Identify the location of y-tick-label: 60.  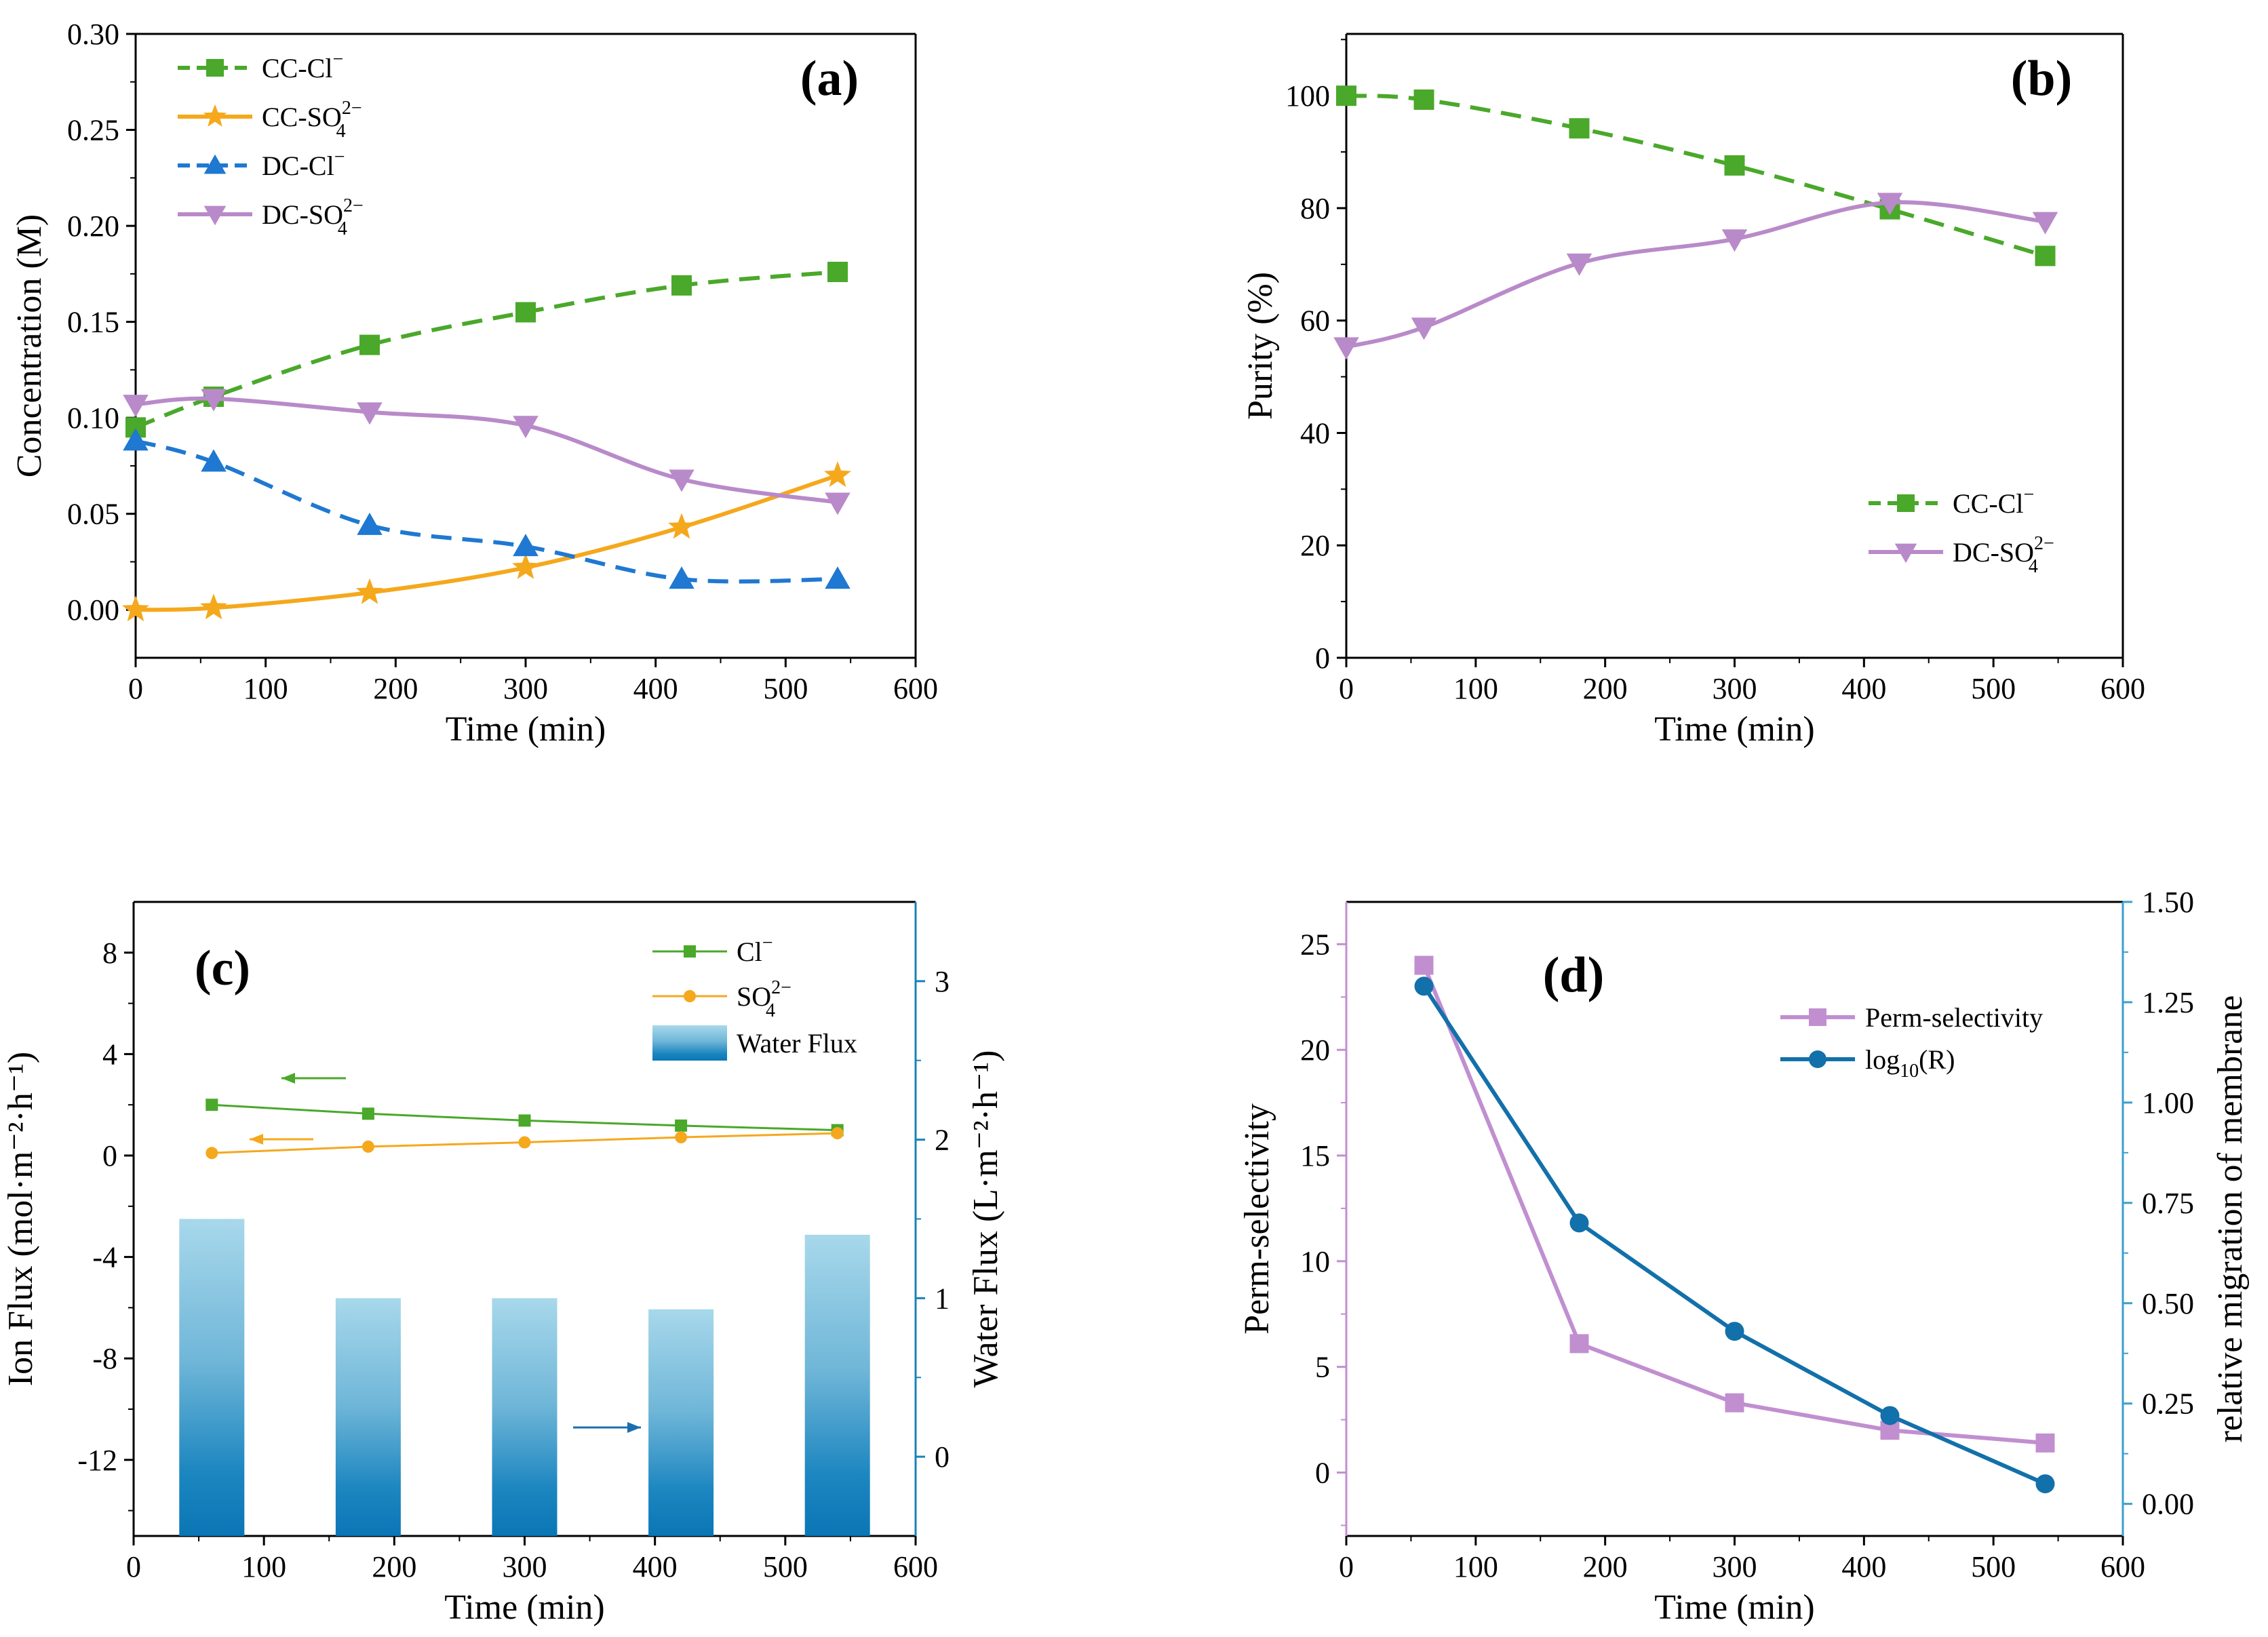
(1315, 321).